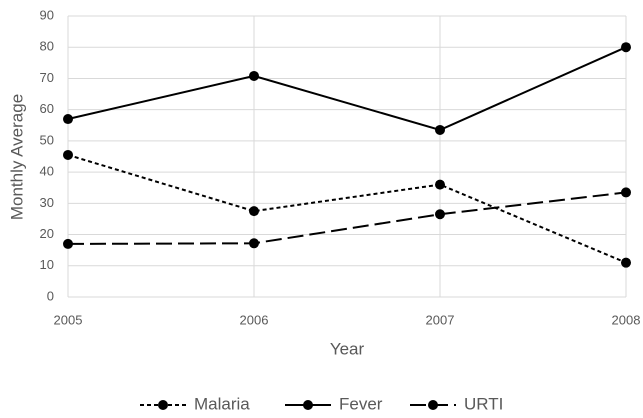  I want to click on y-tick-label: 60, so click(47, 108).